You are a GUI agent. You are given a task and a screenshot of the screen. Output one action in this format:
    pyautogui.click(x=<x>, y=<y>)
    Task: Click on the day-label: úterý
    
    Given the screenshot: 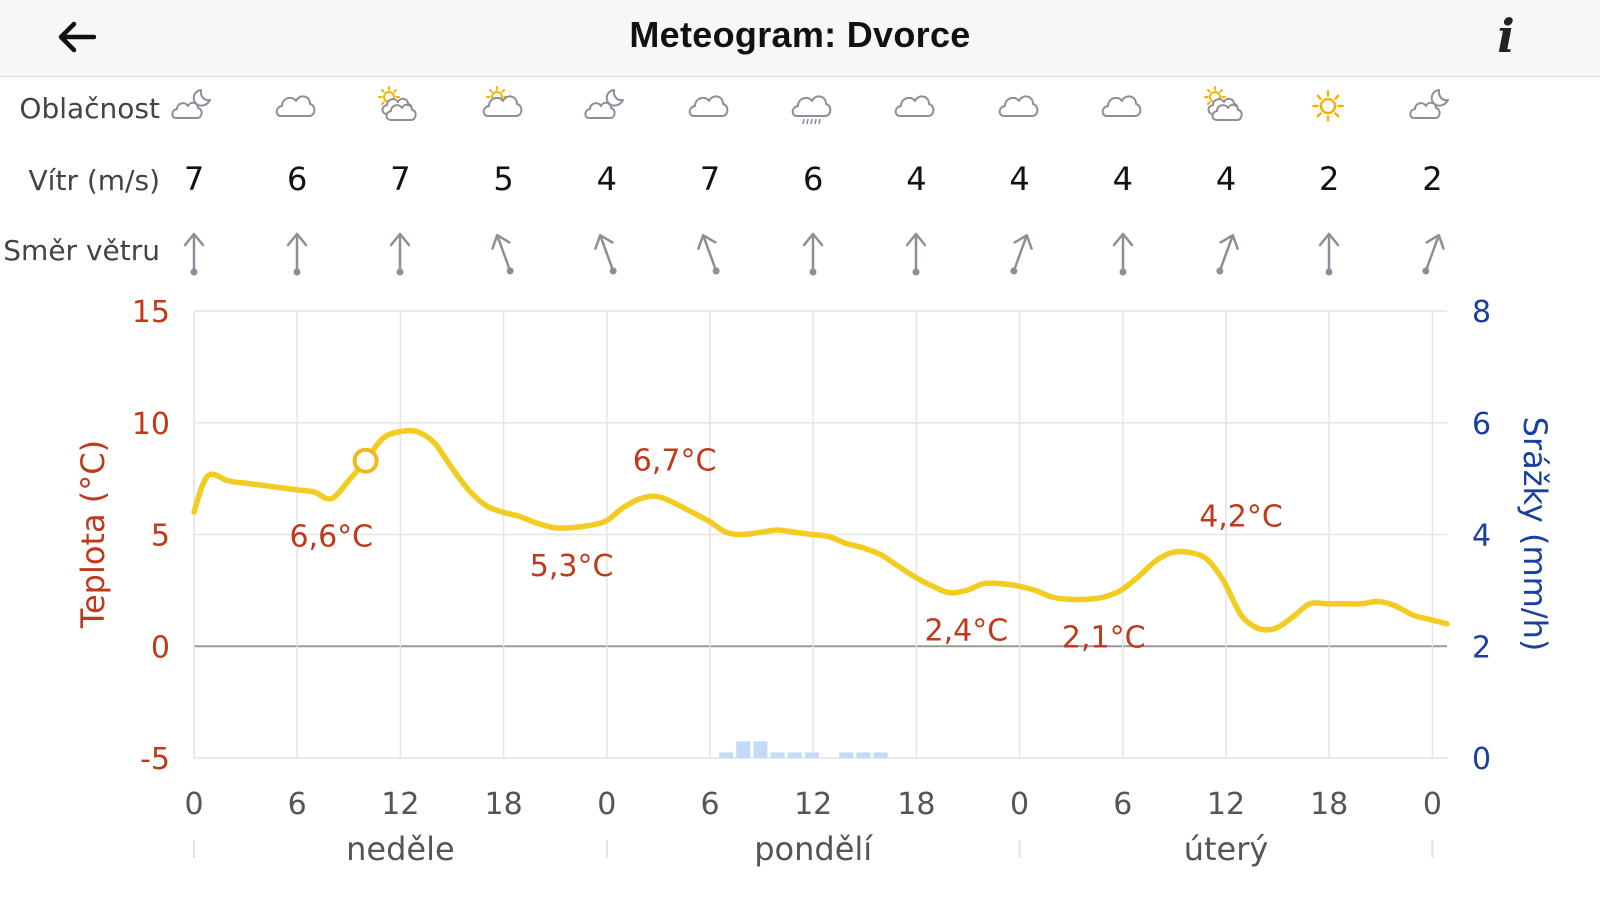 What is the action you would take?
    pyautogui.click(x=1226, y=849)
    